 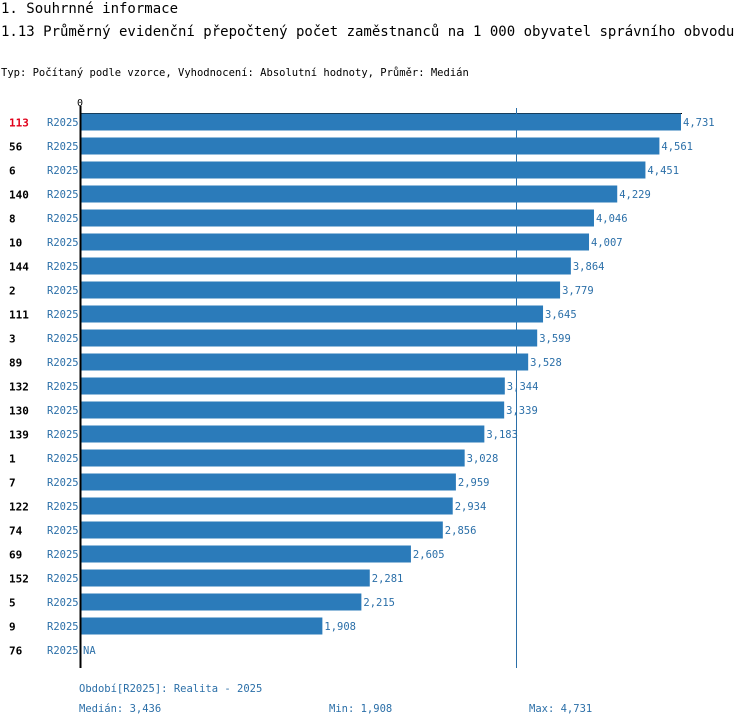 I want to click on row-id-label: 113, so click(x=19, y=123).